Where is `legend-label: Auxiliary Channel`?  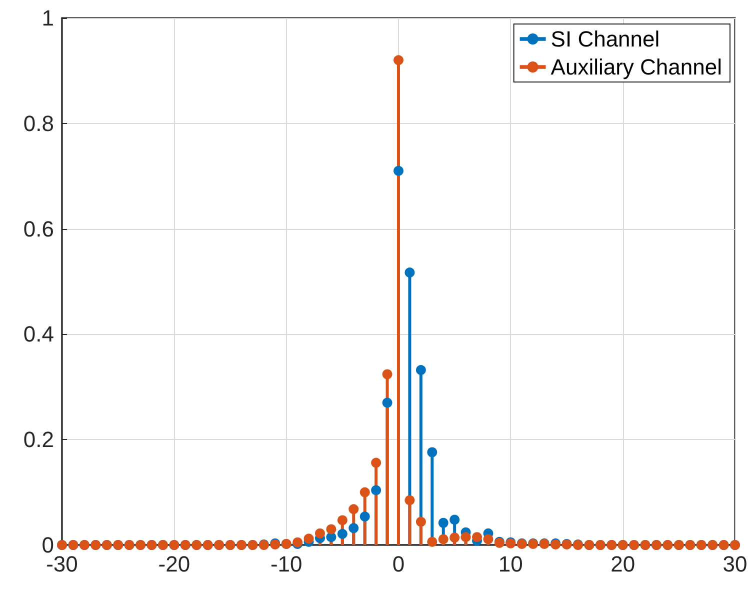
legend-label: Auxiliary Channel is located at coordinates (636, 67).